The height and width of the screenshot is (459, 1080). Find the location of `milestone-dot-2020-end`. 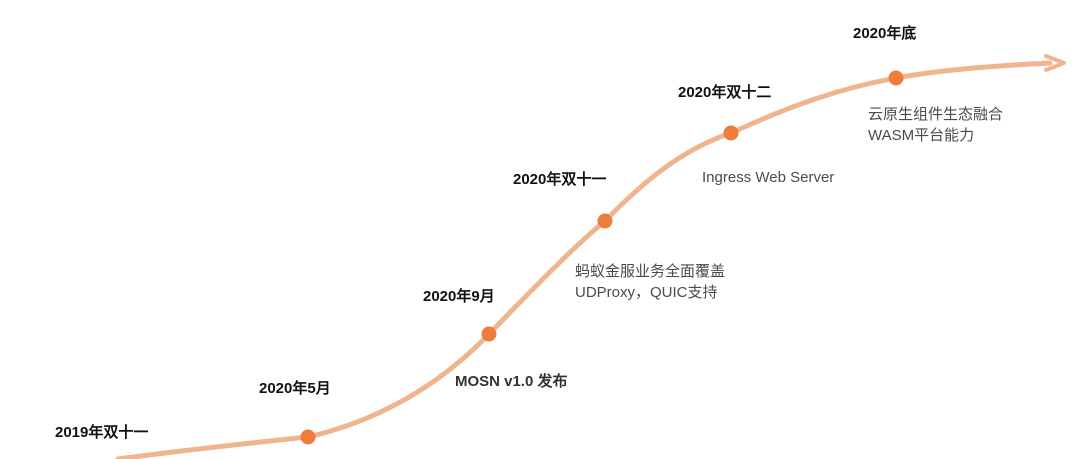

milestone-dot-2020-end is located at coordinates (896, 78).